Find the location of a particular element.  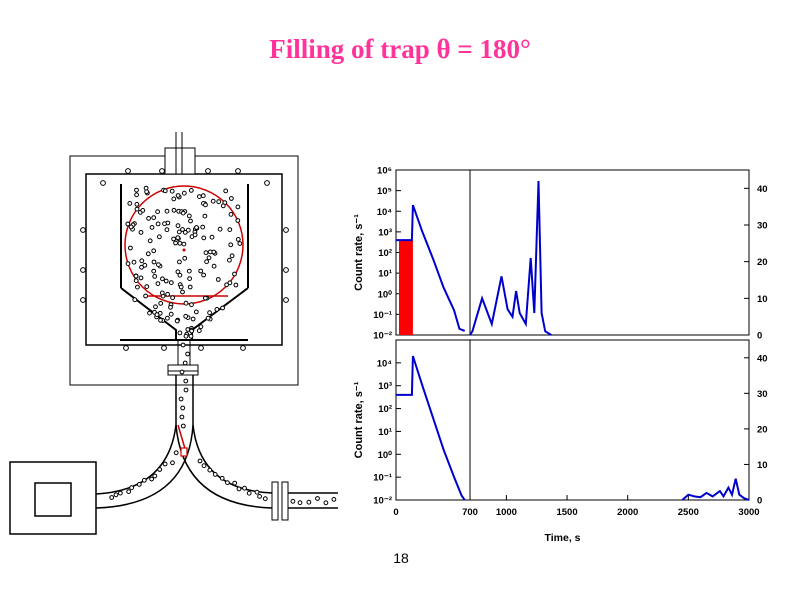

right-curved-guide is located at coordinates (224, 466).